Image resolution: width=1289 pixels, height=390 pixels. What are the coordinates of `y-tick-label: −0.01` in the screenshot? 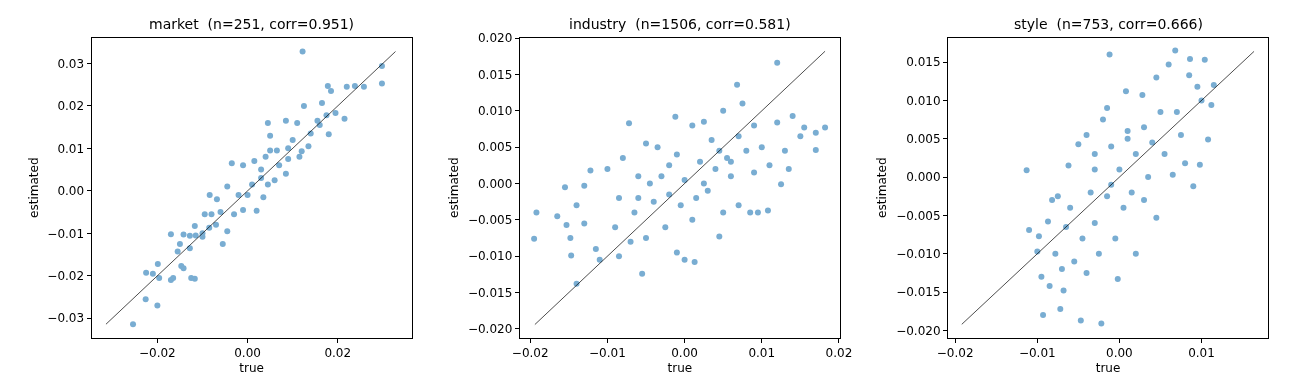 It's located at (66, 233).